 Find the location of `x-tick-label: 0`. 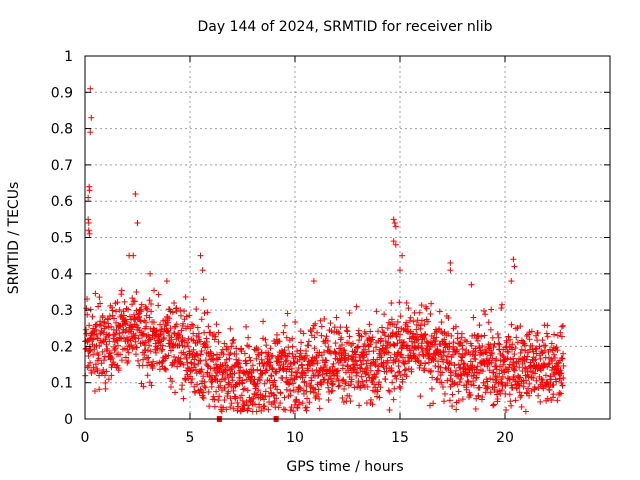

x-tick-label: 0 is located at coordinates (85, 438).